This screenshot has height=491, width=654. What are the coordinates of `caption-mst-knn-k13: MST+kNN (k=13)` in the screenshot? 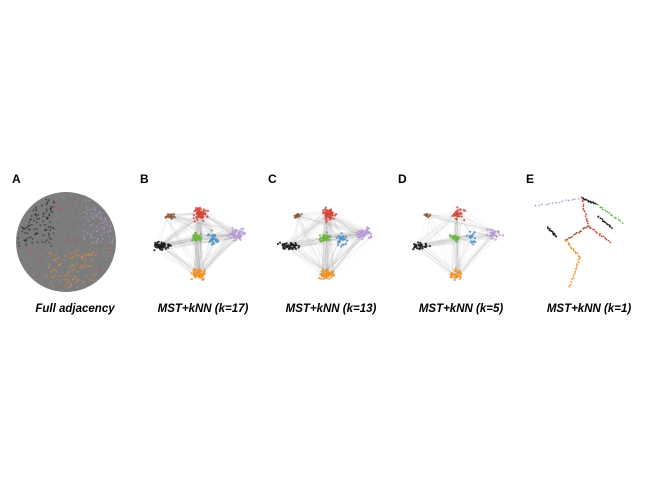 It's located at (331, 309).